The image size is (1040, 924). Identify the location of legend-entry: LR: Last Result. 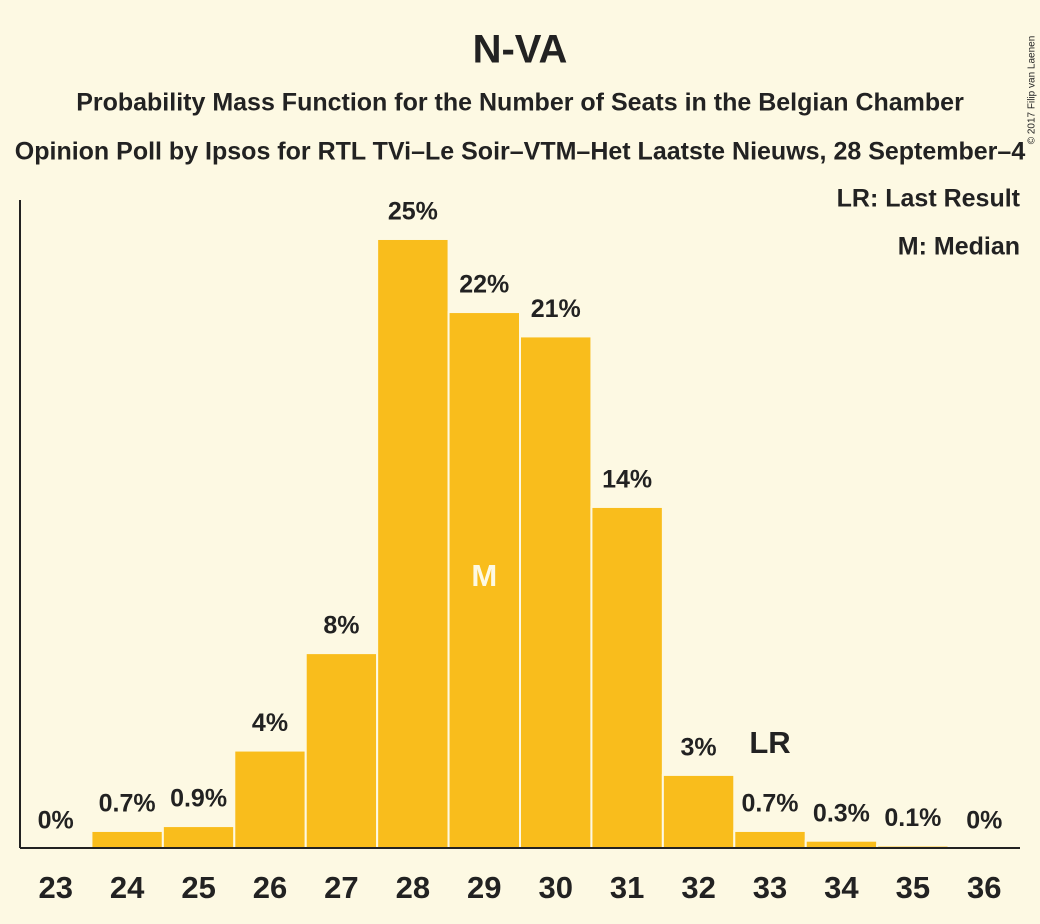
(929, 199).